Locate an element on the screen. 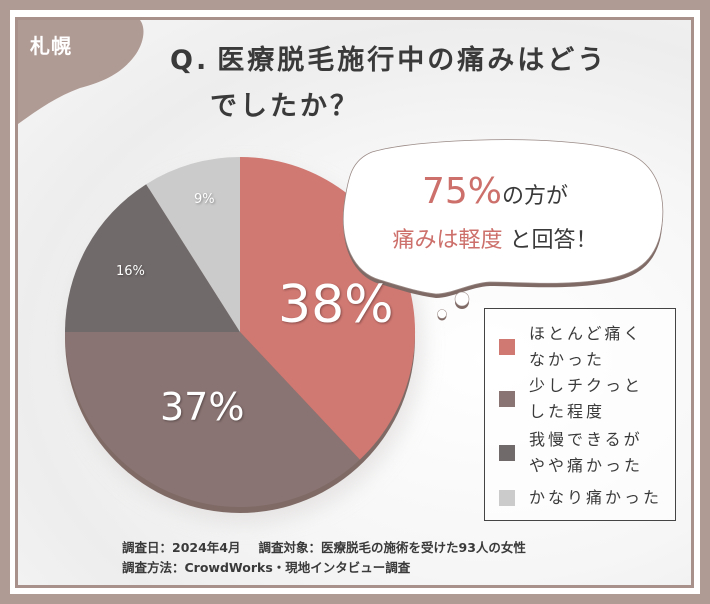 Image resolution: width=710 pixels, height=604 pixels. speech-bubble is located at coordinates (503, 230).